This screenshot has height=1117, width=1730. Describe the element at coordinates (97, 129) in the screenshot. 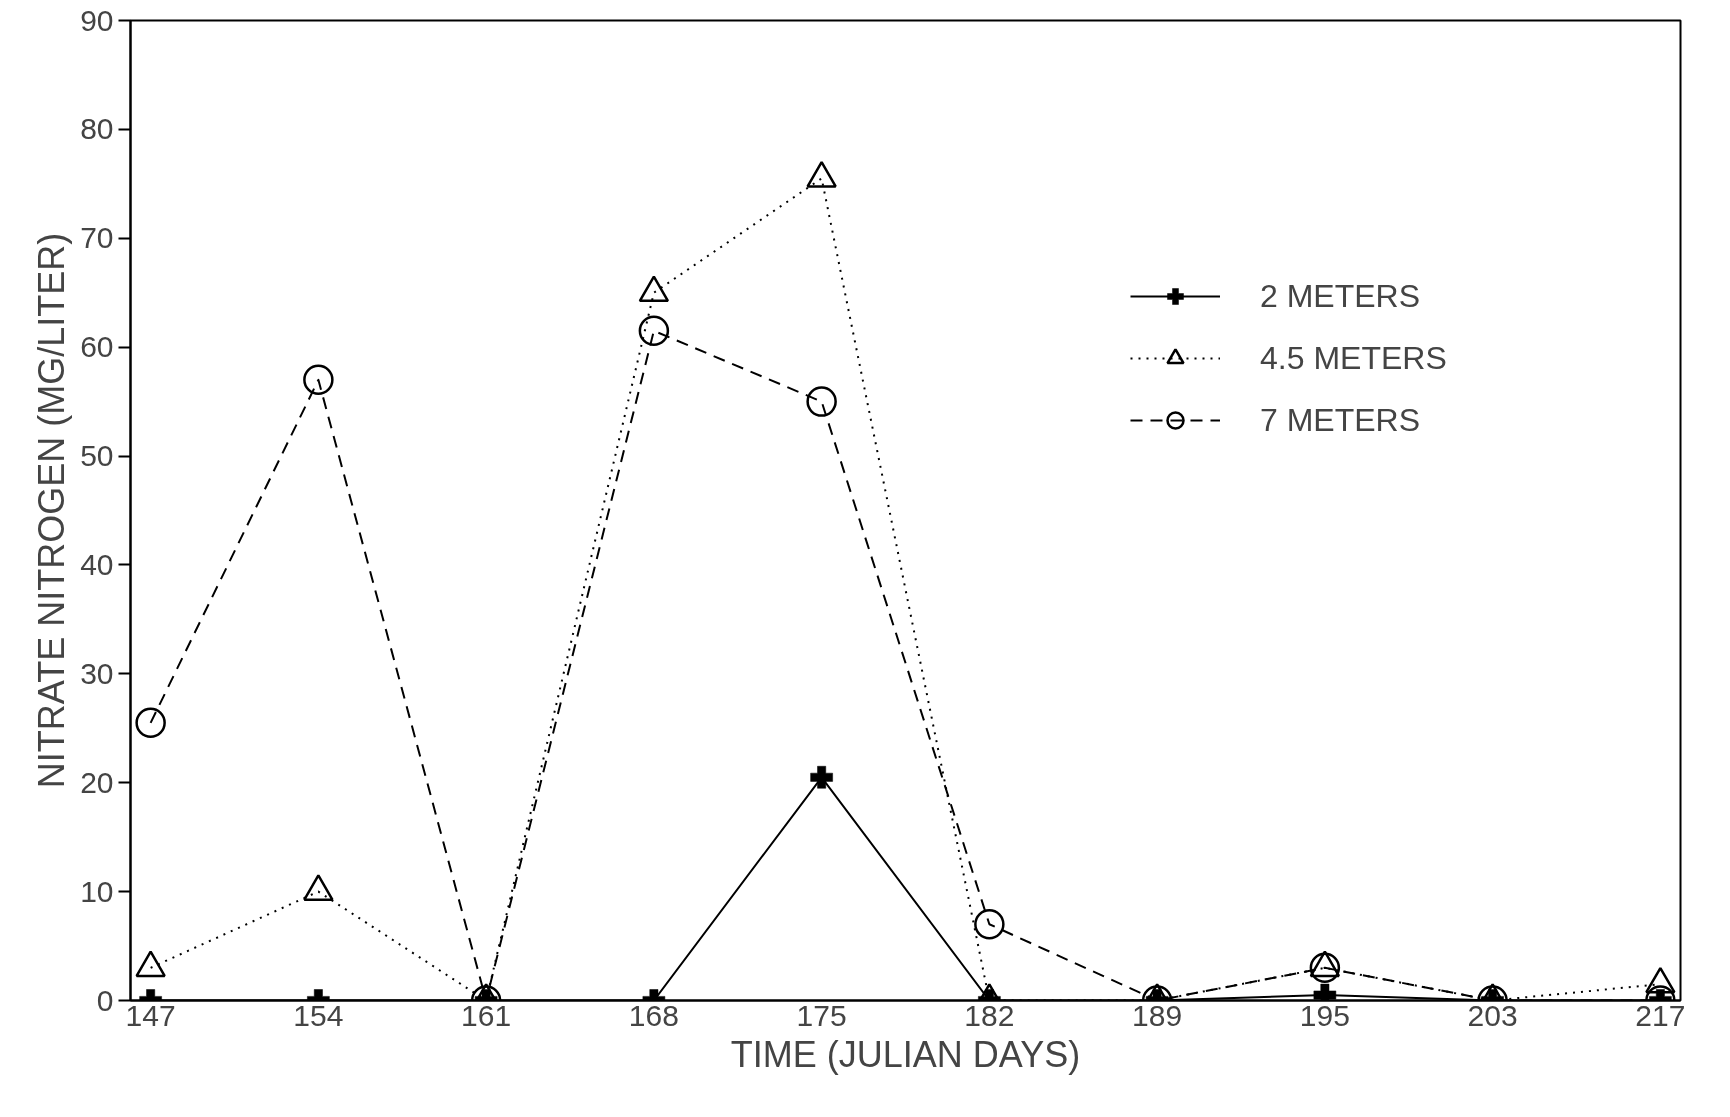

I see `y-tick-label: 80` at that location.